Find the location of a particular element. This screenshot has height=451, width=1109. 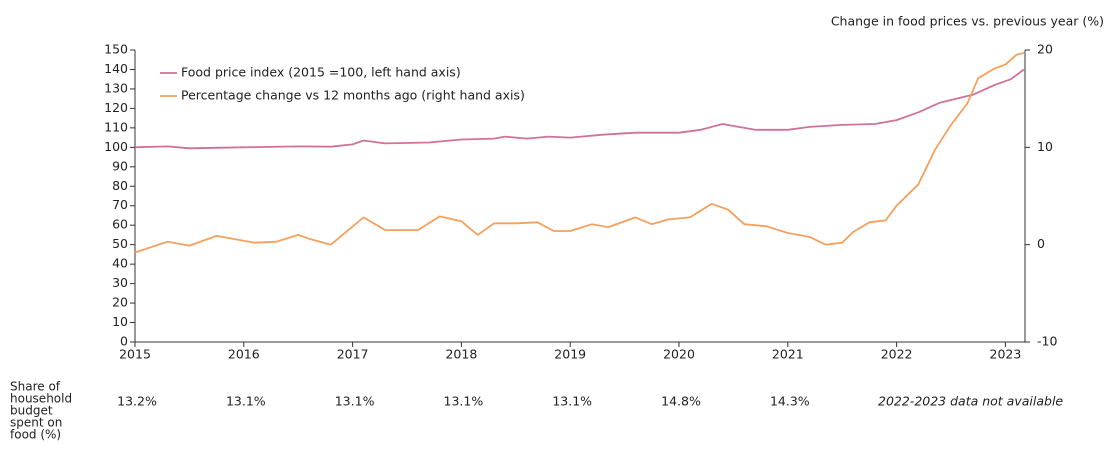

y-tick-label: 130 is located at coordinates (116, 87).